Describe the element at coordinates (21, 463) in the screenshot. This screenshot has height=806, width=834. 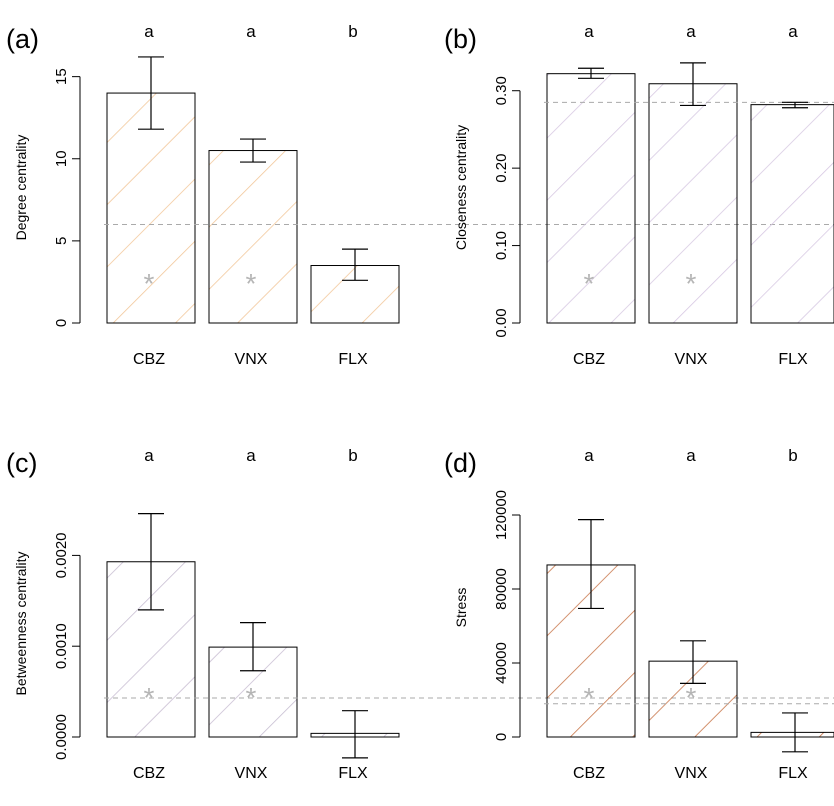
I see `panel-label: (c)` at that location.